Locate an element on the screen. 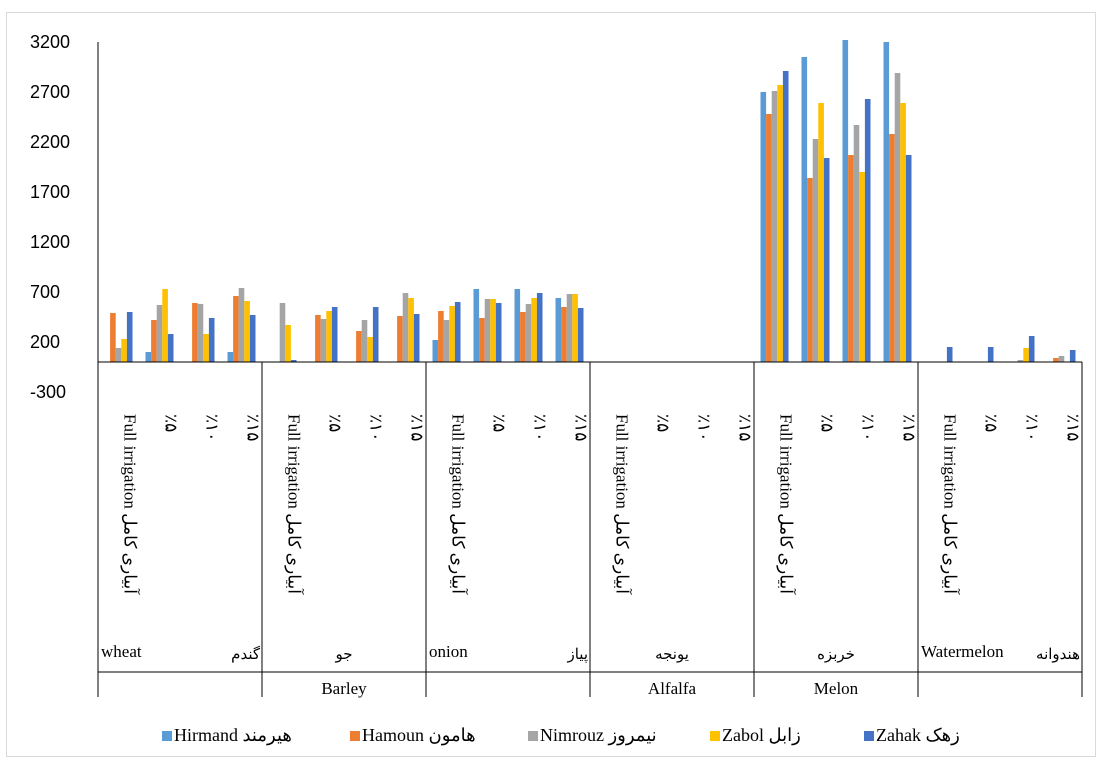 Image resolution: width=1102 pixels, height=763 pixels. crop-label-bottom: Barley is located at coordinates (344, 688).